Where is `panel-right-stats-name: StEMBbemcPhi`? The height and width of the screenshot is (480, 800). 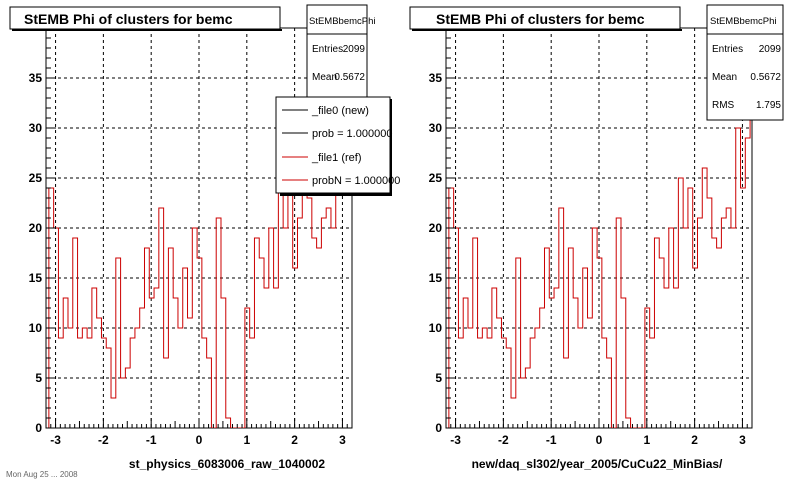
panel-right-stats-name: StEMBbemcPhi is located at coordinates (743, 21).